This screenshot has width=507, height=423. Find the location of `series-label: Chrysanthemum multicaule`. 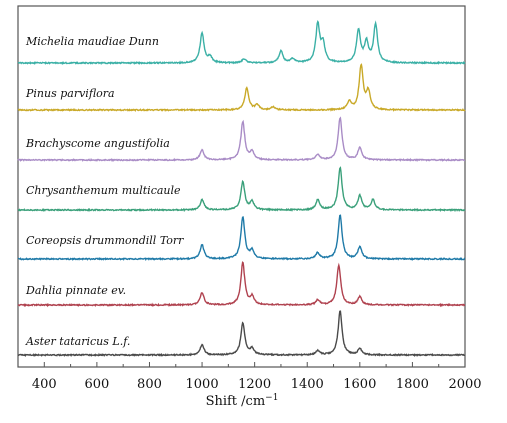

series-label: Chrysanthemum multicaule is located at coordinates (103, 190).